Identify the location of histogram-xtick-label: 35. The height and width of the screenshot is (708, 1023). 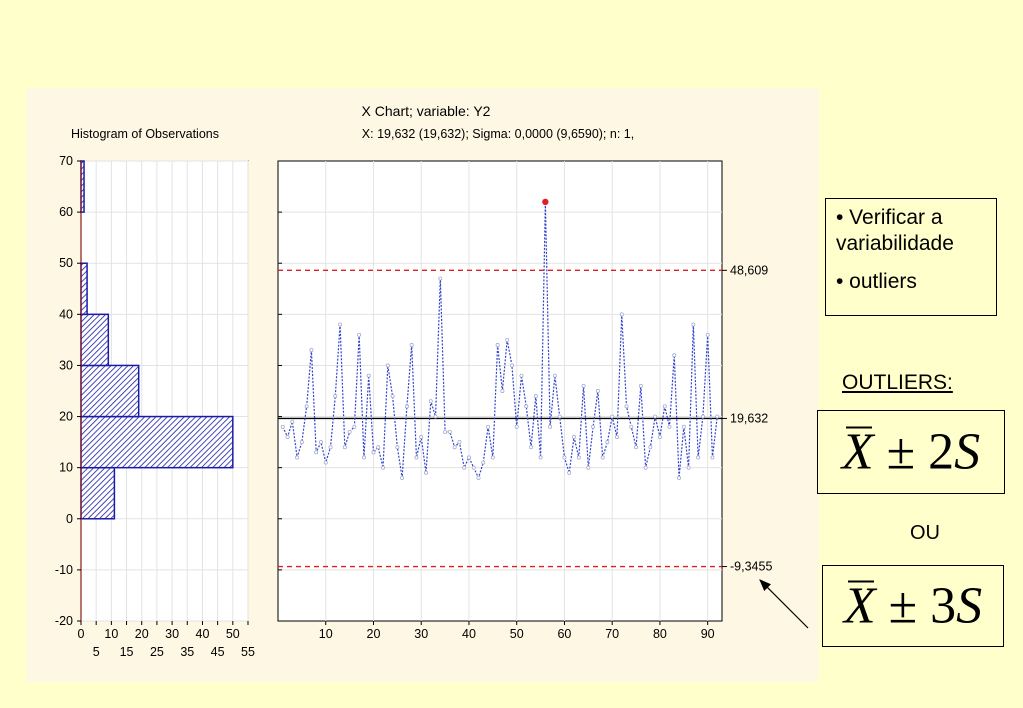
(187, 652).